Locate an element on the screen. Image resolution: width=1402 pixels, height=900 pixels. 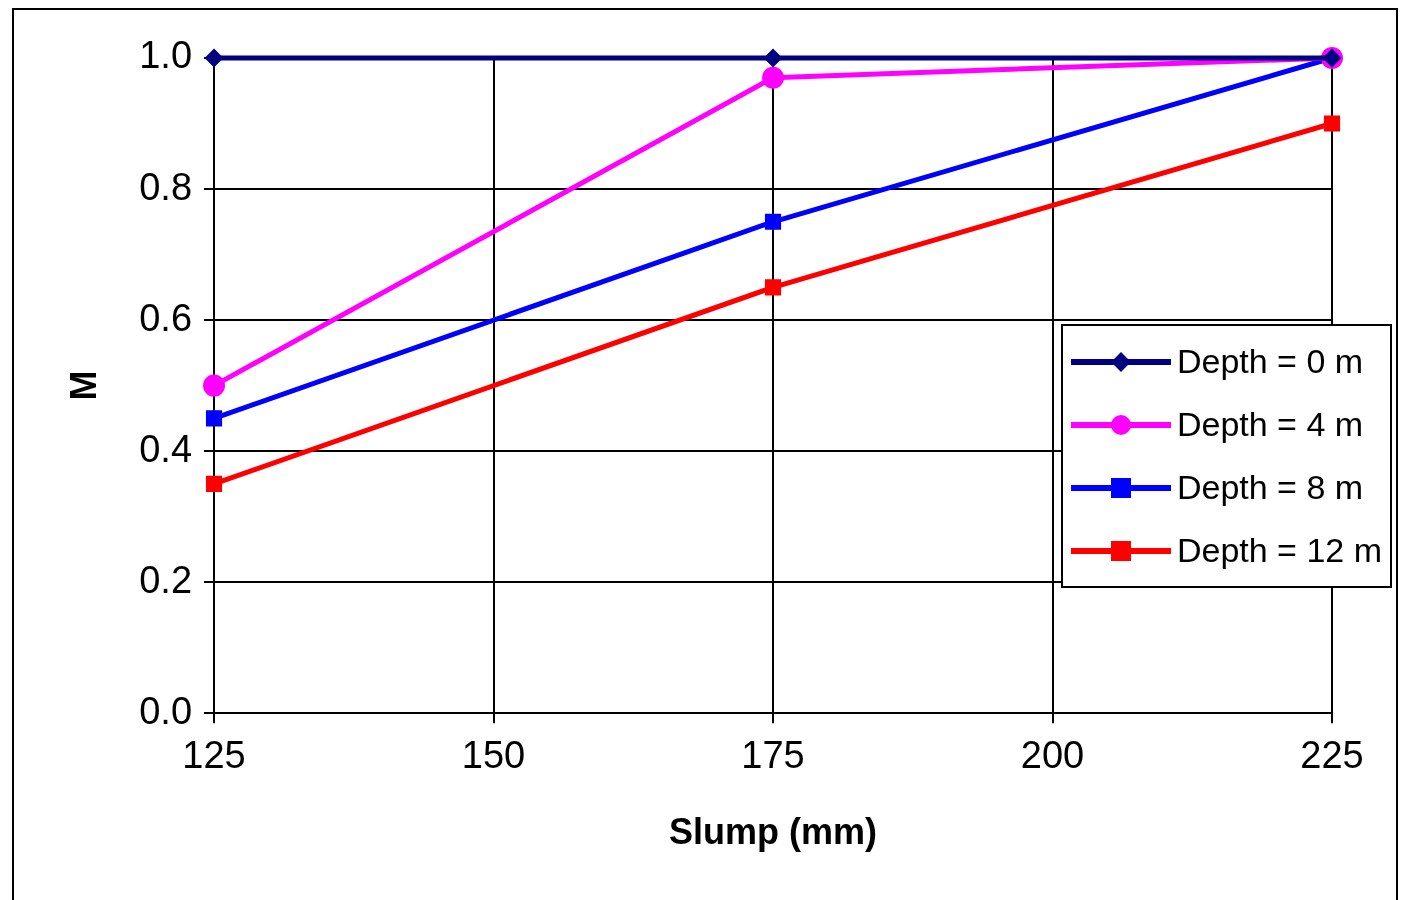
y-axis-title: M is located at coordinates (83, 385).